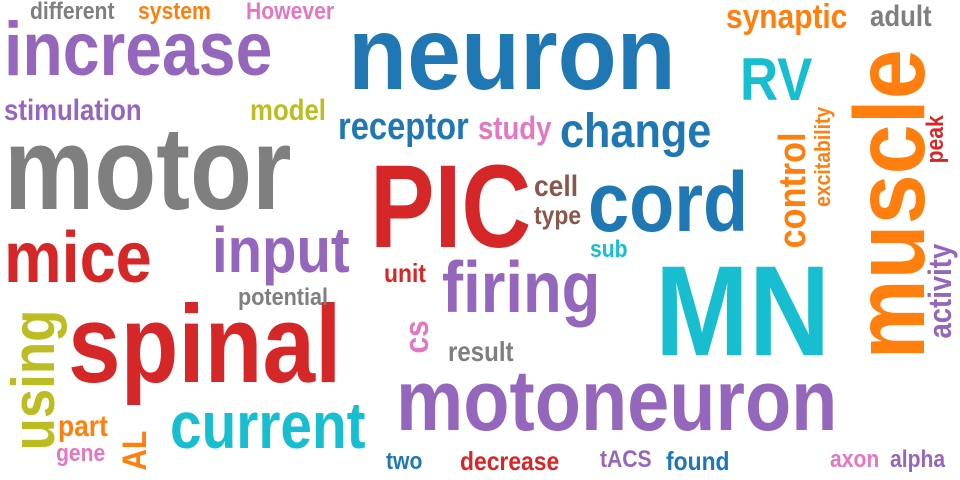  I want to click on word-tacs: tACS, so click(626, 459).